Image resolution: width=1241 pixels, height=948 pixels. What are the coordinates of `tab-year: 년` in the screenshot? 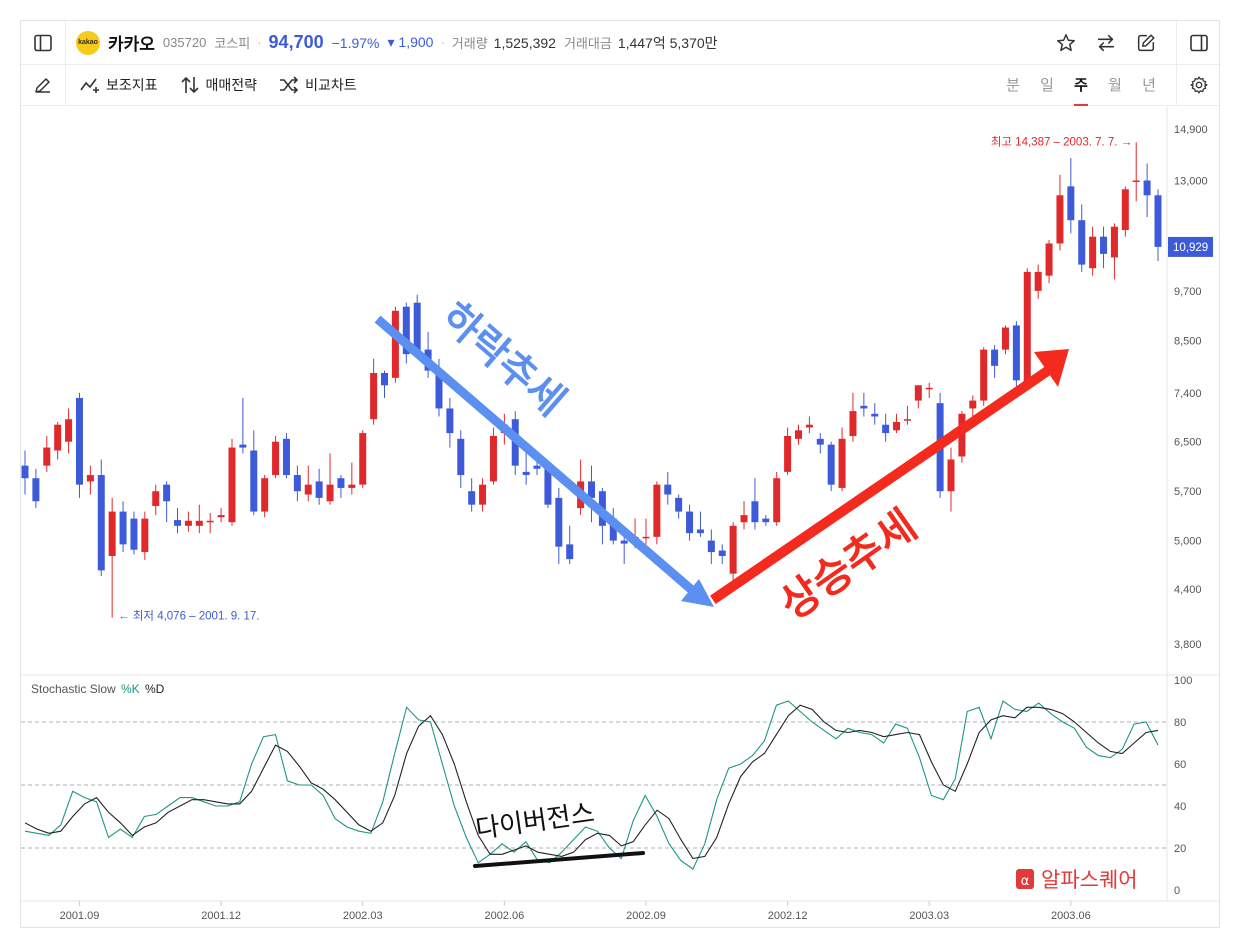 It's located at (1149, 85).